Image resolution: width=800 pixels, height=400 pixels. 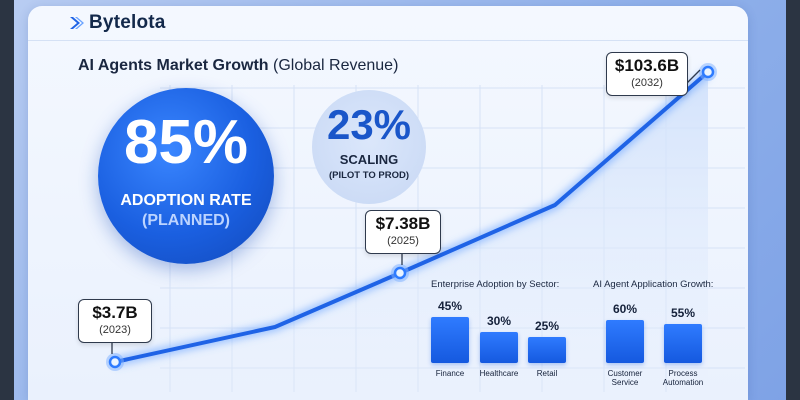 What do you see at coordinates (400, 273) in the screenshot?
I see `data-point-2025` at bounding box center [400, 273].